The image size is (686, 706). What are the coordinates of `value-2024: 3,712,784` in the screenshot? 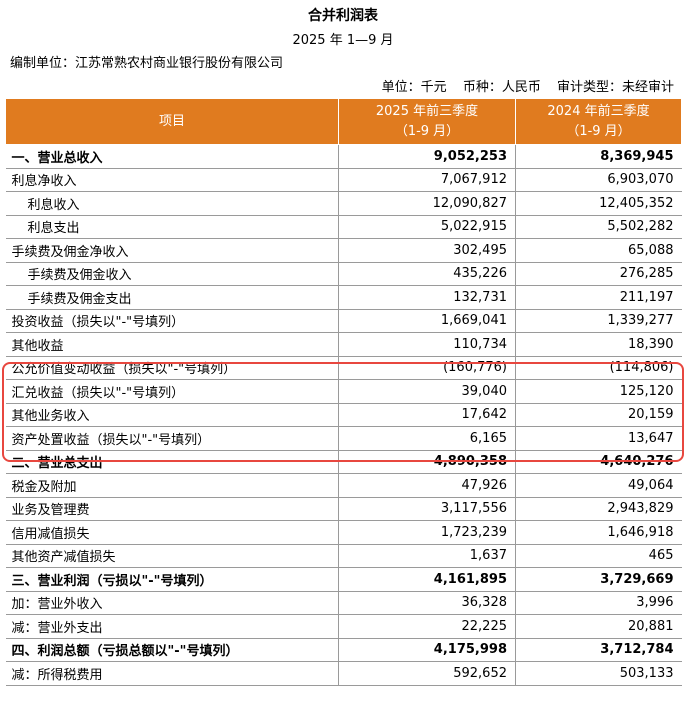 It's located at (598, 650).